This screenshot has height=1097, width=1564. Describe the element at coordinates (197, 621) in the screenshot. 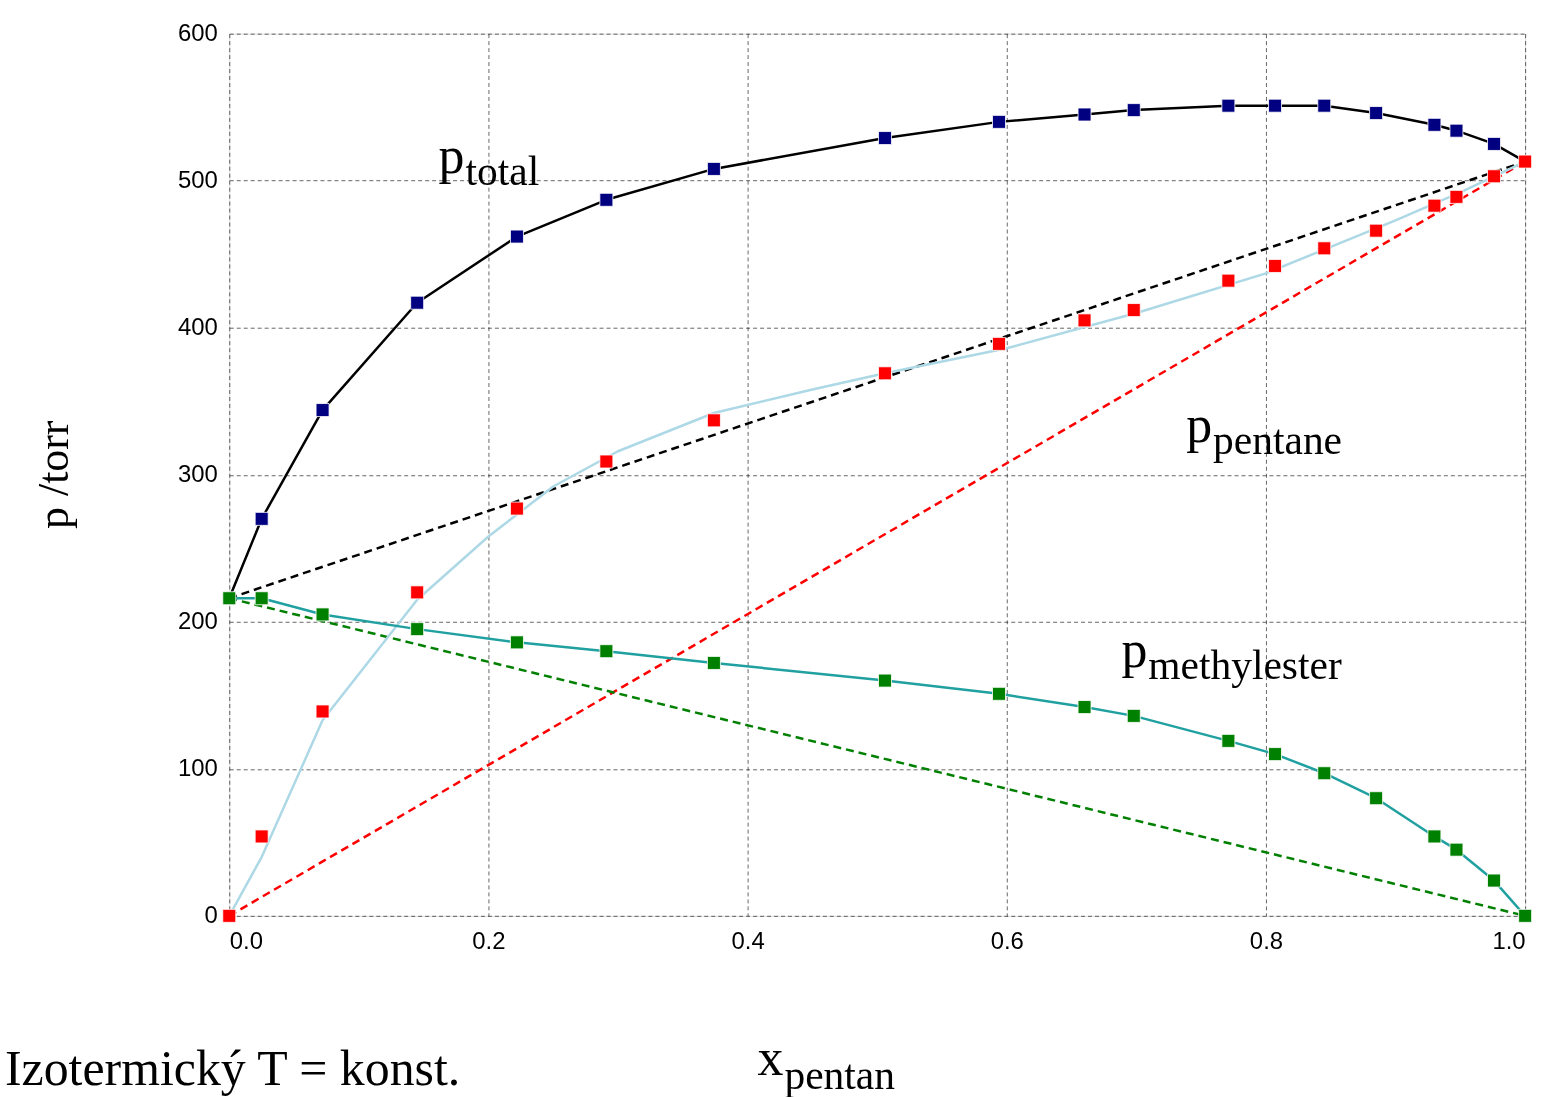

I see `y-tick-label: 200` at that location.